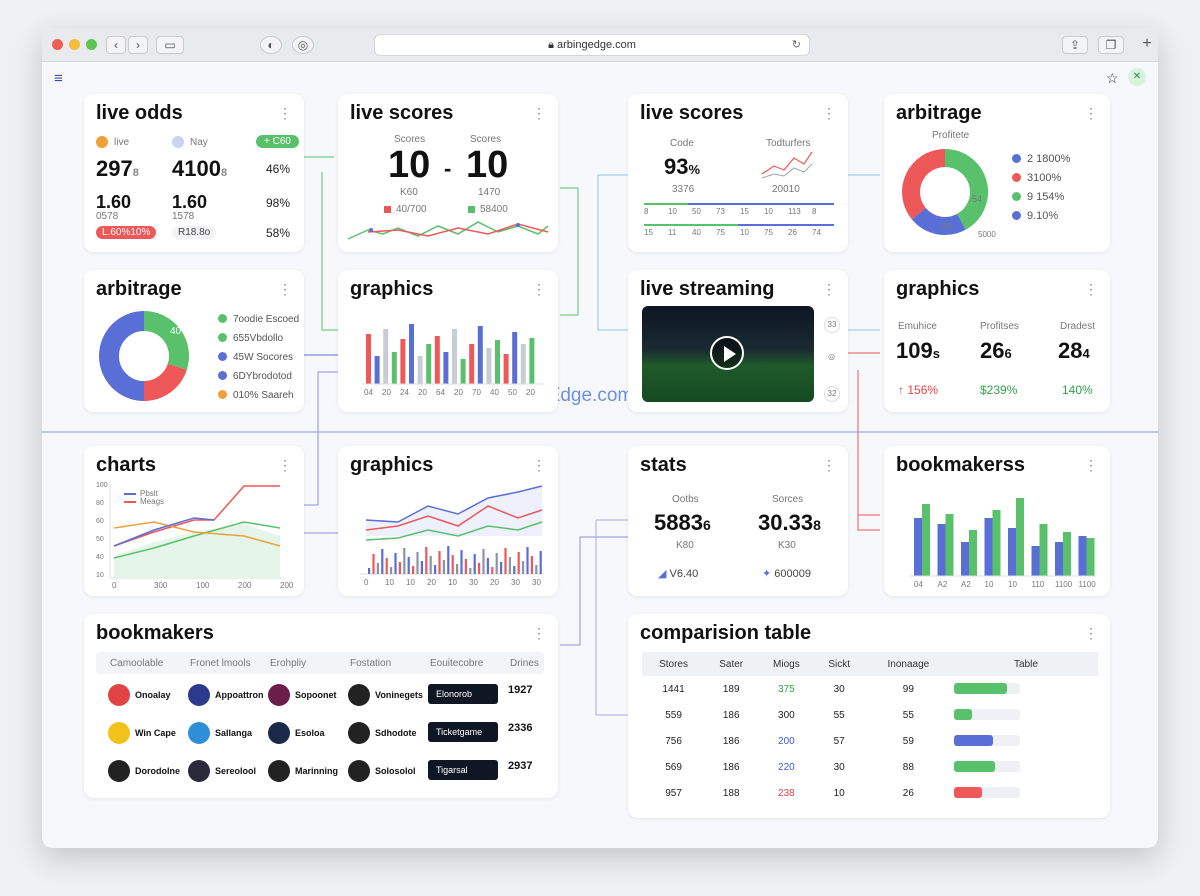 This screenshot has height=896, width=1200. I want to click on column-header: Inonaage, so click(908, 664).